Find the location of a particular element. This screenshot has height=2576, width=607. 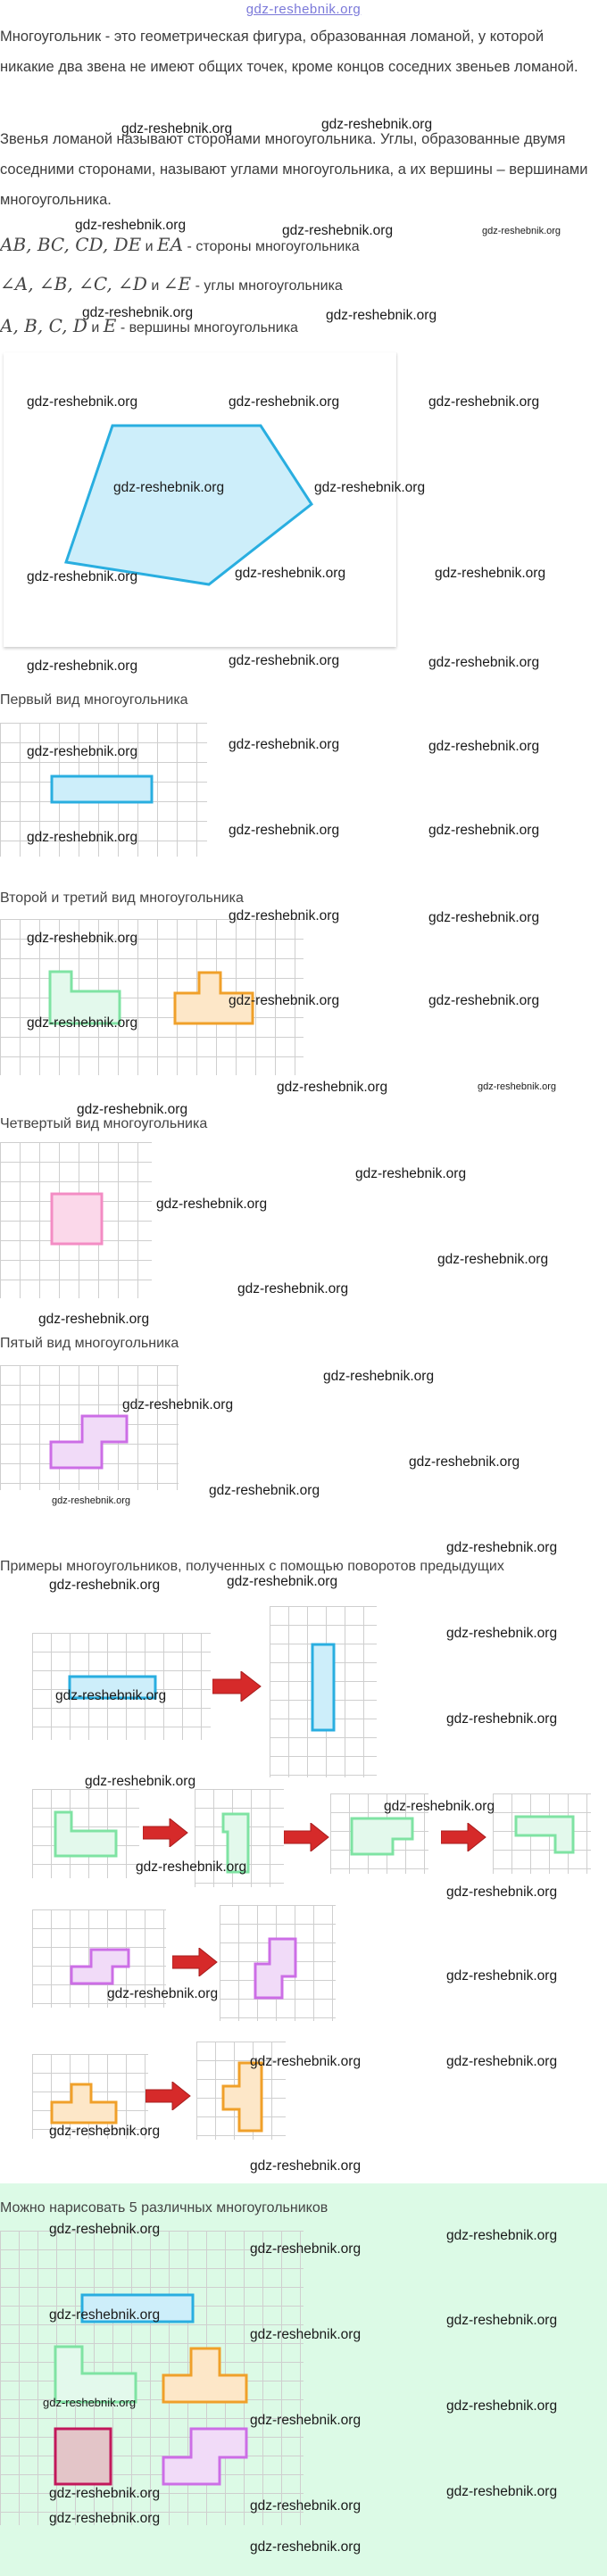

polygon-five-green is located at coordinates (95, 2374).